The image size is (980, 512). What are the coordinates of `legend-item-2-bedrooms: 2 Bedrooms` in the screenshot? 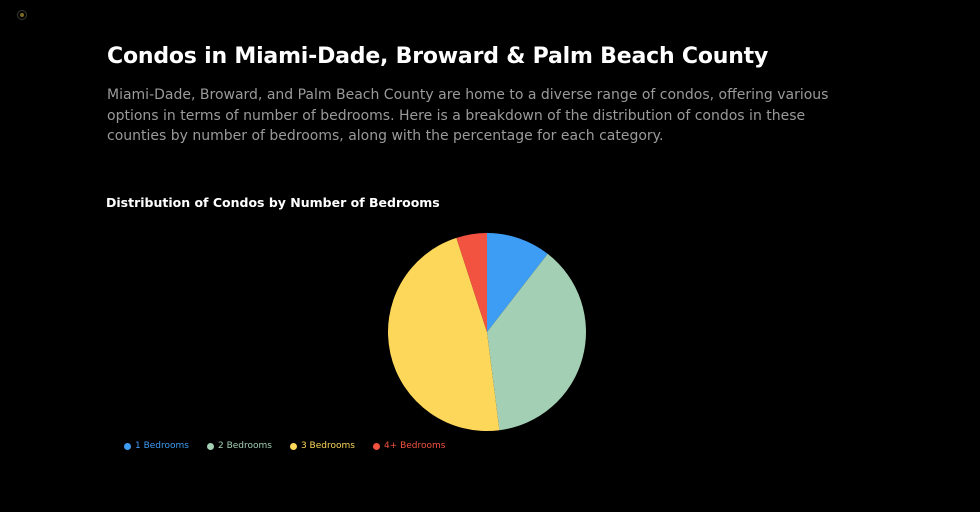 It's located at (239, 446).